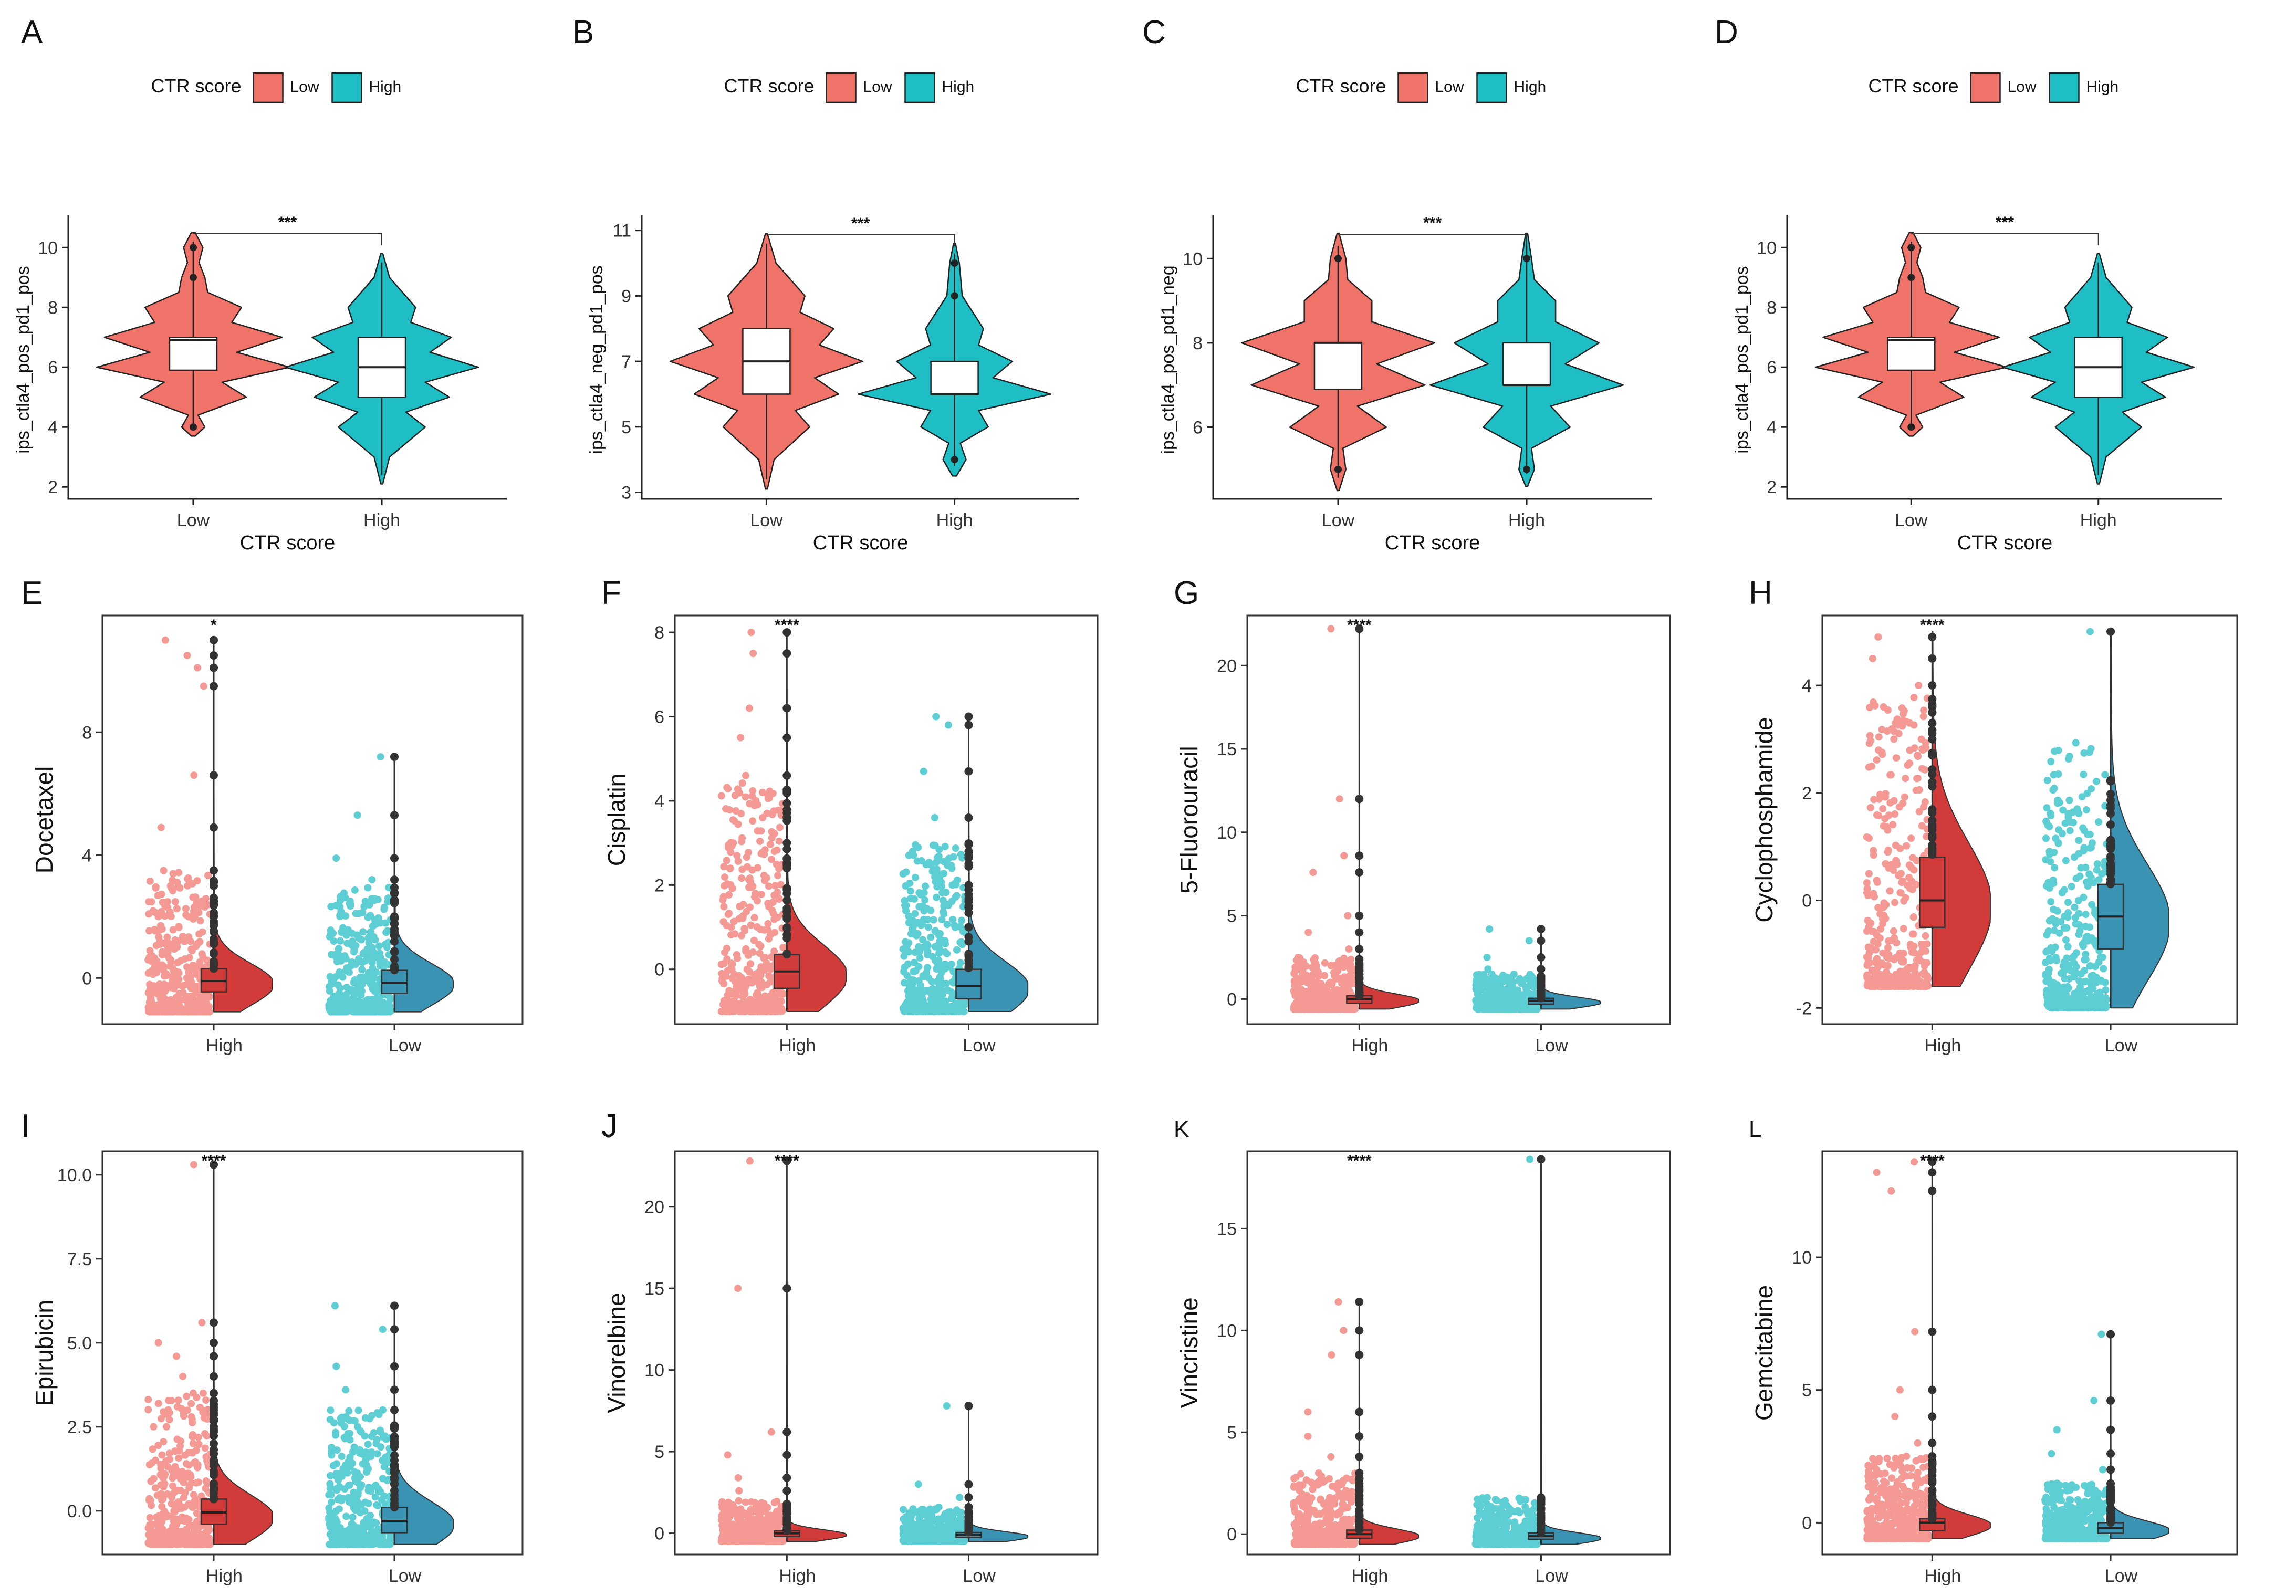  Describe the element at coordinates (583, 32) in the screenshot. I see `panel-letter: B` at that location.